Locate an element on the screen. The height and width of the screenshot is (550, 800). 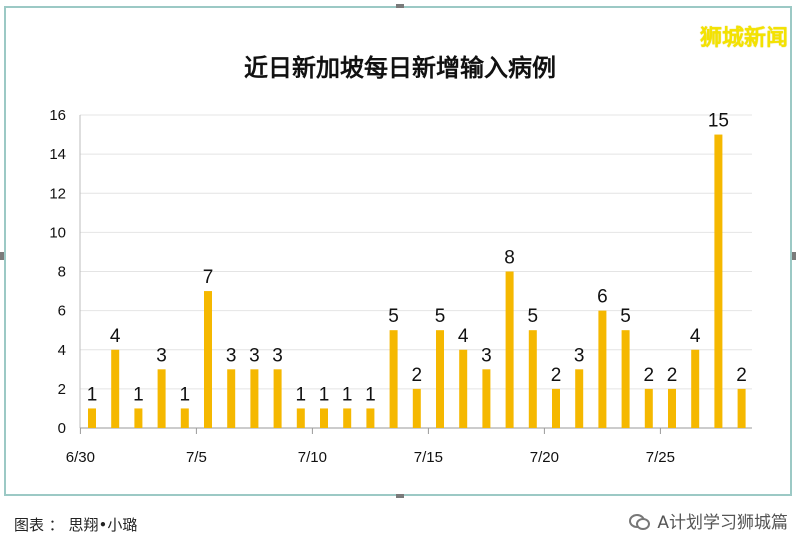
y-tick-label: 0 is located at coordinates (62, 428).